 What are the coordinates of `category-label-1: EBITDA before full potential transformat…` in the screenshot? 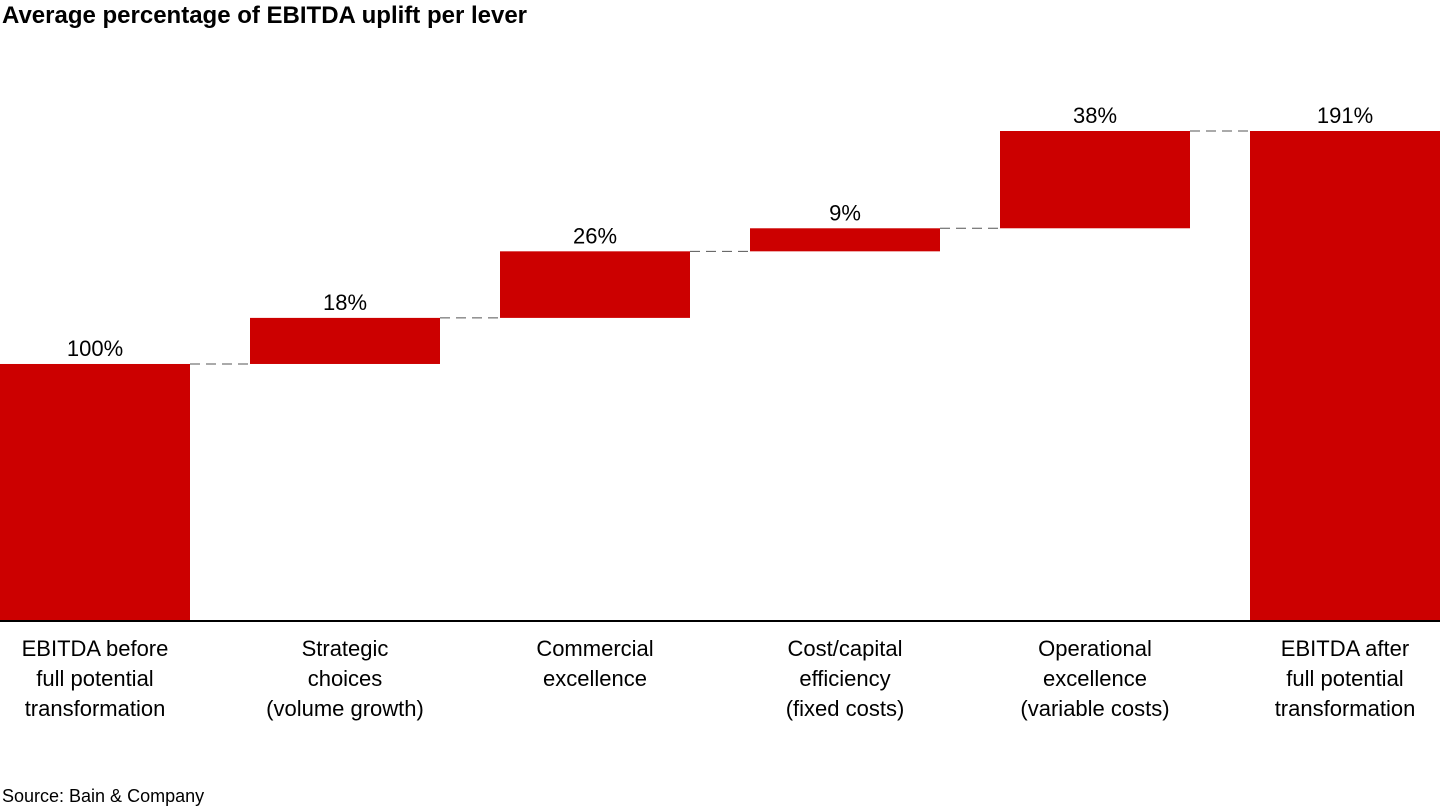 It's located at (95, 678).